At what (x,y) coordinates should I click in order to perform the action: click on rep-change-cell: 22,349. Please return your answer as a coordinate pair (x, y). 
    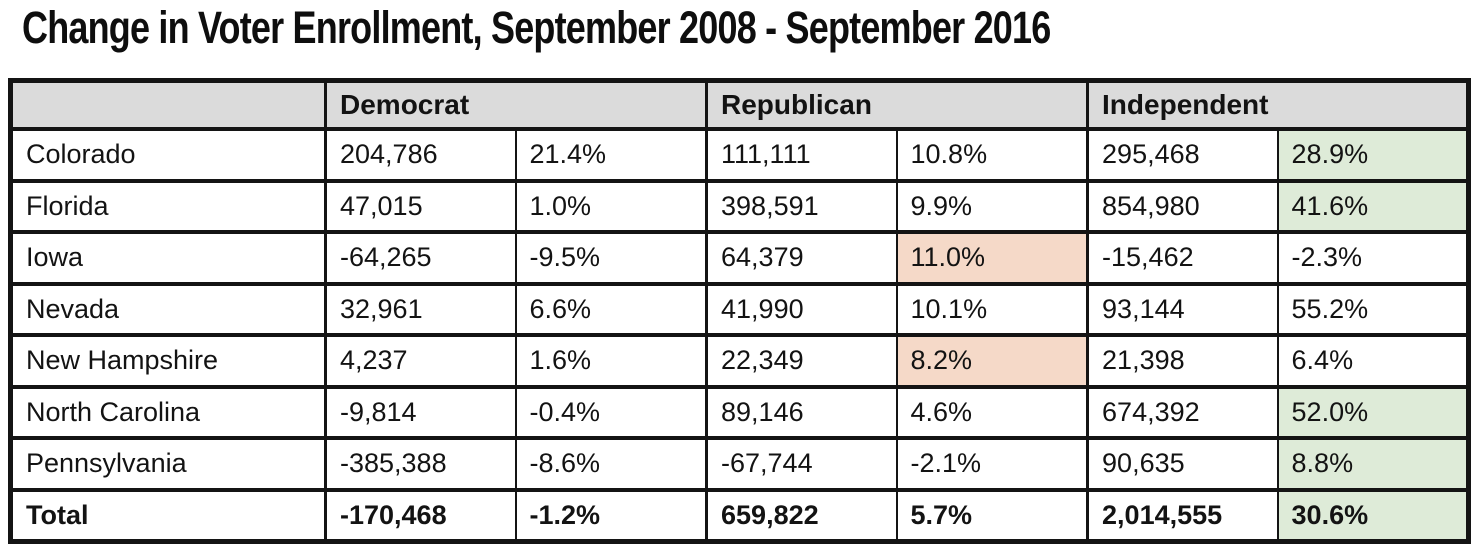
    Looking at the image, I should click on (801, 360).